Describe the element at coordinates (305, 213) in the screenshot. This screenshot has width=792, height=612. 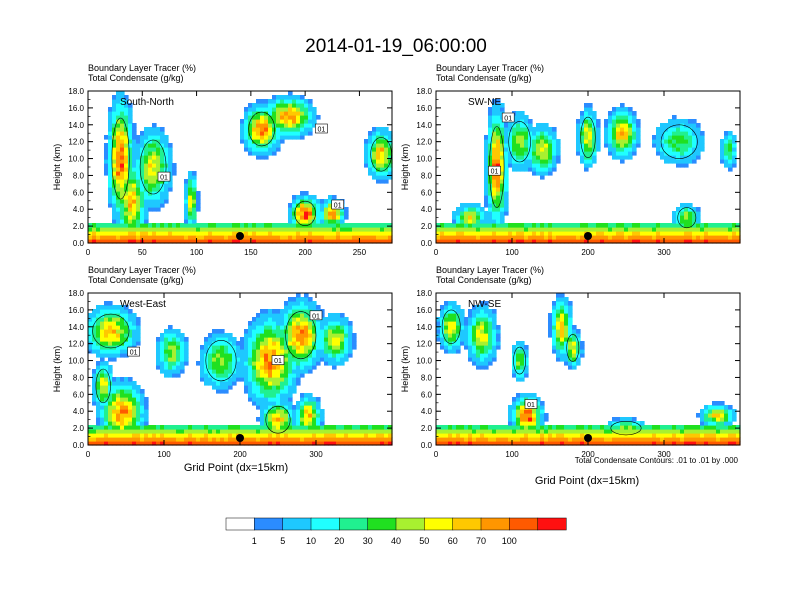
I see `condensate-contour` at that location.